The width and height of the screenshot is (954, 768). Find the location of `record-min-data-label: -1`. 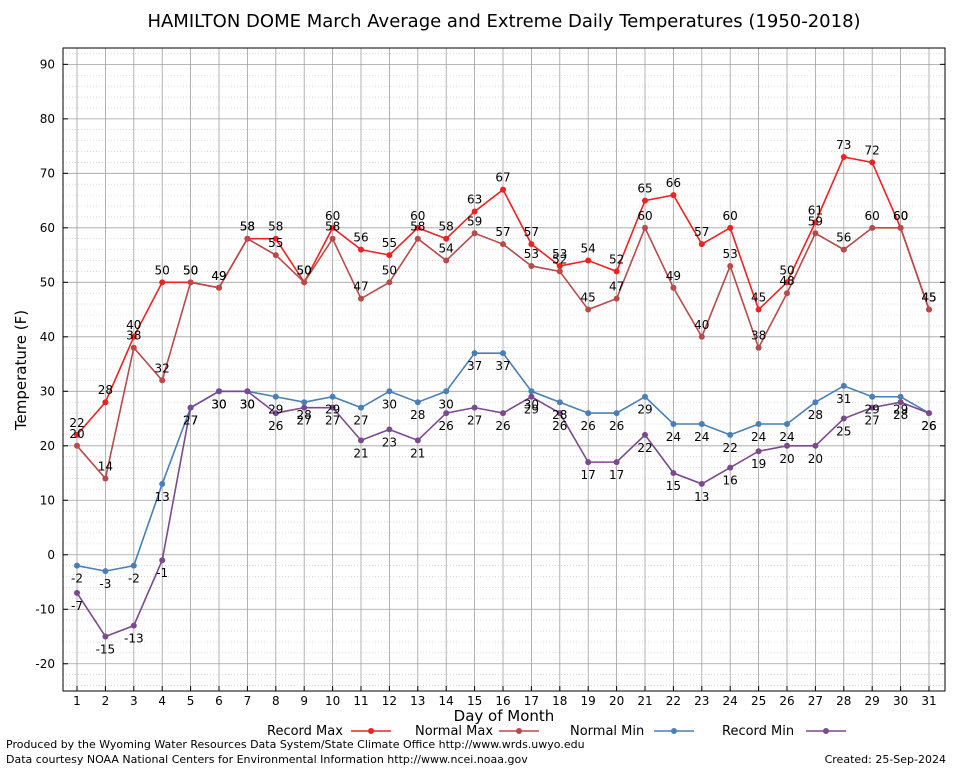

record-min-data-label: -1 is located at coordinates (162, 573).